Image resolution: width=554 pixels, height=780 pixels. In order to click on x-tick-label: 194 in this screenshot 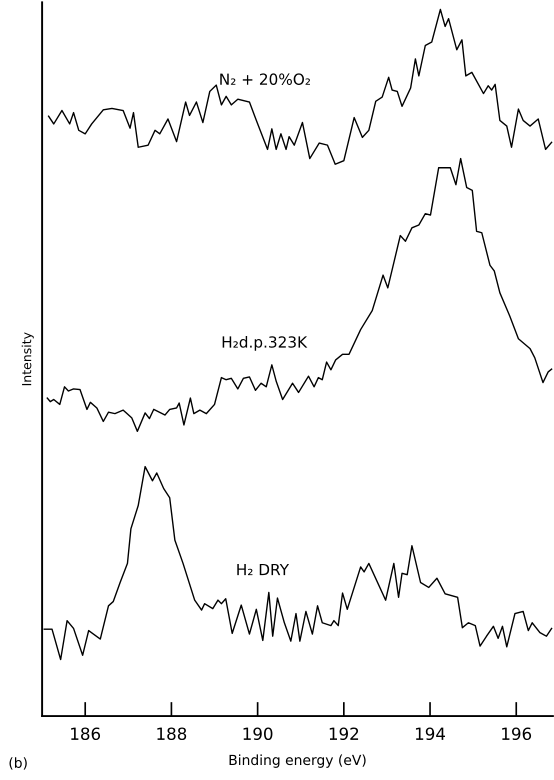, I will do `click(431, 733)`.